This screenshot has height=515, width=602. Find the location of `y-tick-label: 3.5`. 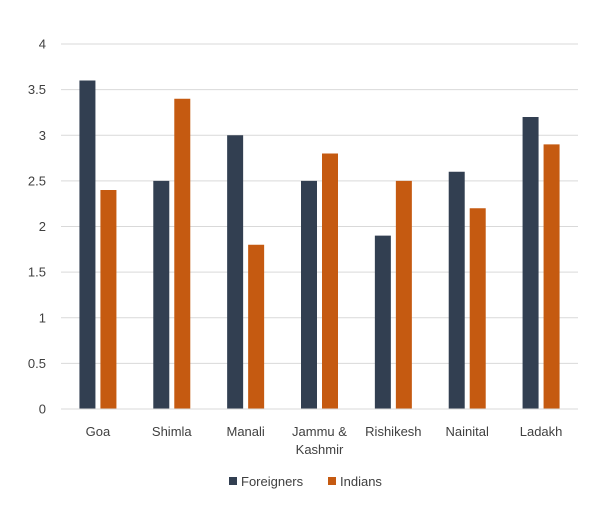

y-tick-label: 3.5 is located at coordinates (37, 89).